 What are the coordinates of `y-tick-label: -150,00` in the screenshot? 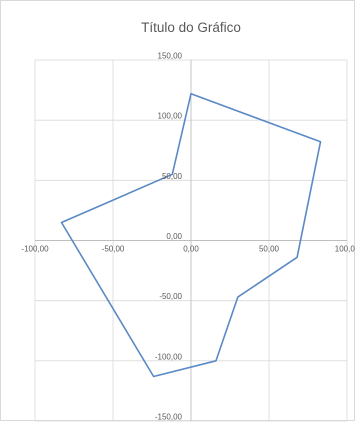 It's located at (169, 417).